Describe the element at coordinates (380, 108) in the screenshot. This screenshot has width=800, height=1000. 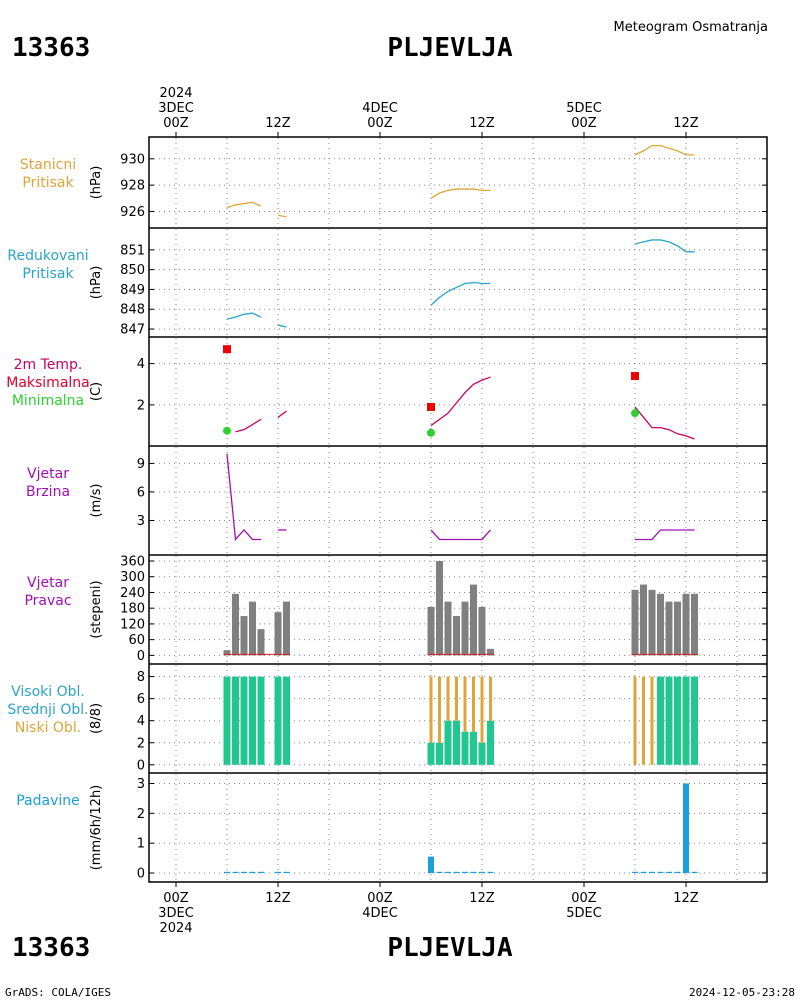
I see `top-time-label: 4DEC` at that location.